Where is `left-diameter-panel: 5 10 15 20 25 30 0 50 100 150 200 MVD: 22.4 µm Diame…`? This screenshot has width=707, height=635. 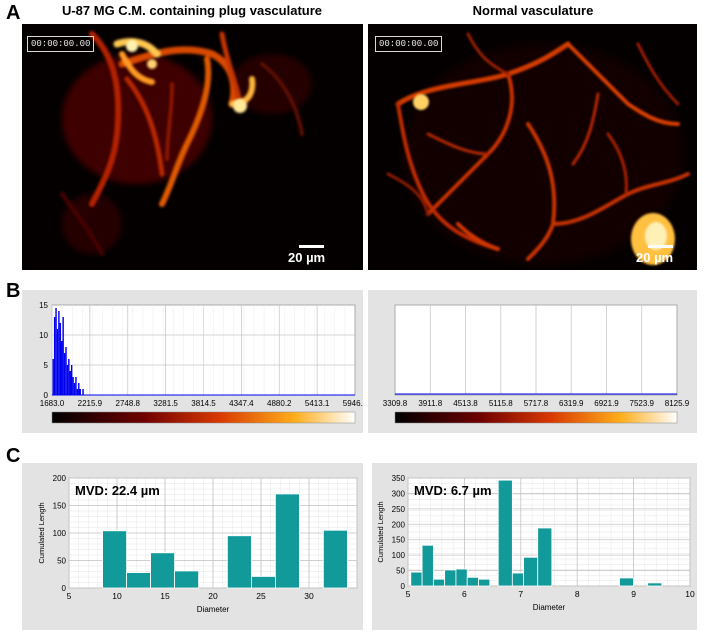 left-diameter-panel: 5 10 15 20 25 30 0 50 100 150 200 MVD: 22.4 µm Diame… is located at coordinates (192, 546).